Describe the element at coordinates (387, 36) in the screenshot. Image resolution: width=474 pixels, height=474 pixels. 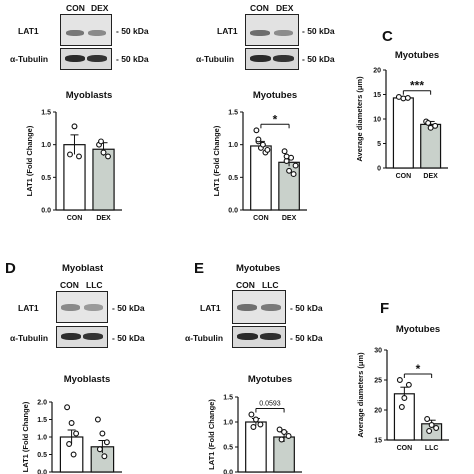
I see `panel-letter-c: C` at that location.